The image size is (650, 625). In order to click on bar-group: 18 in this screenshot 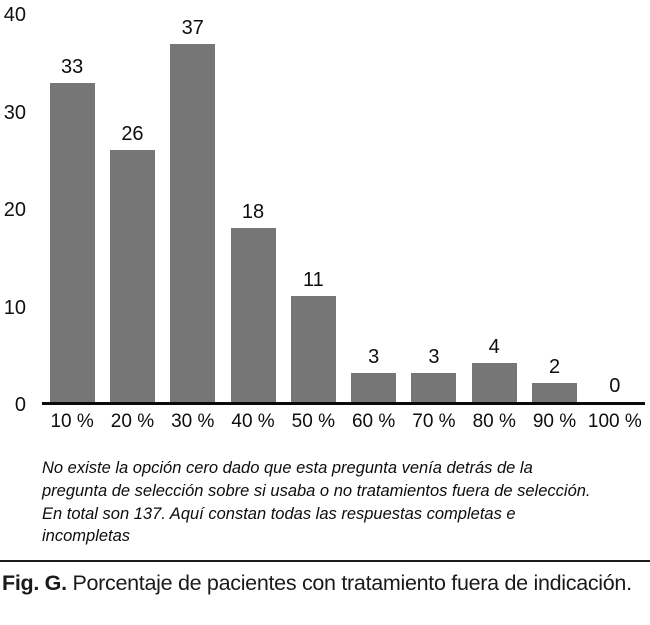, I will do `click(253, 208)`.